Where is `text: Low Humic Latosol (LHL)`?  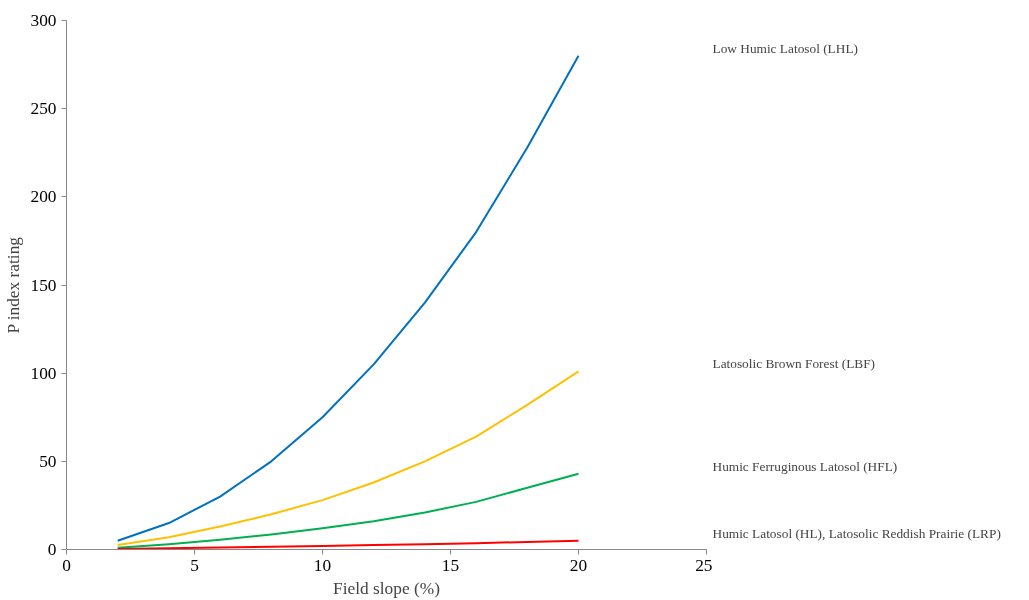
text: Low Humic Latosol (LHL) is located at coordinates (785, 48).